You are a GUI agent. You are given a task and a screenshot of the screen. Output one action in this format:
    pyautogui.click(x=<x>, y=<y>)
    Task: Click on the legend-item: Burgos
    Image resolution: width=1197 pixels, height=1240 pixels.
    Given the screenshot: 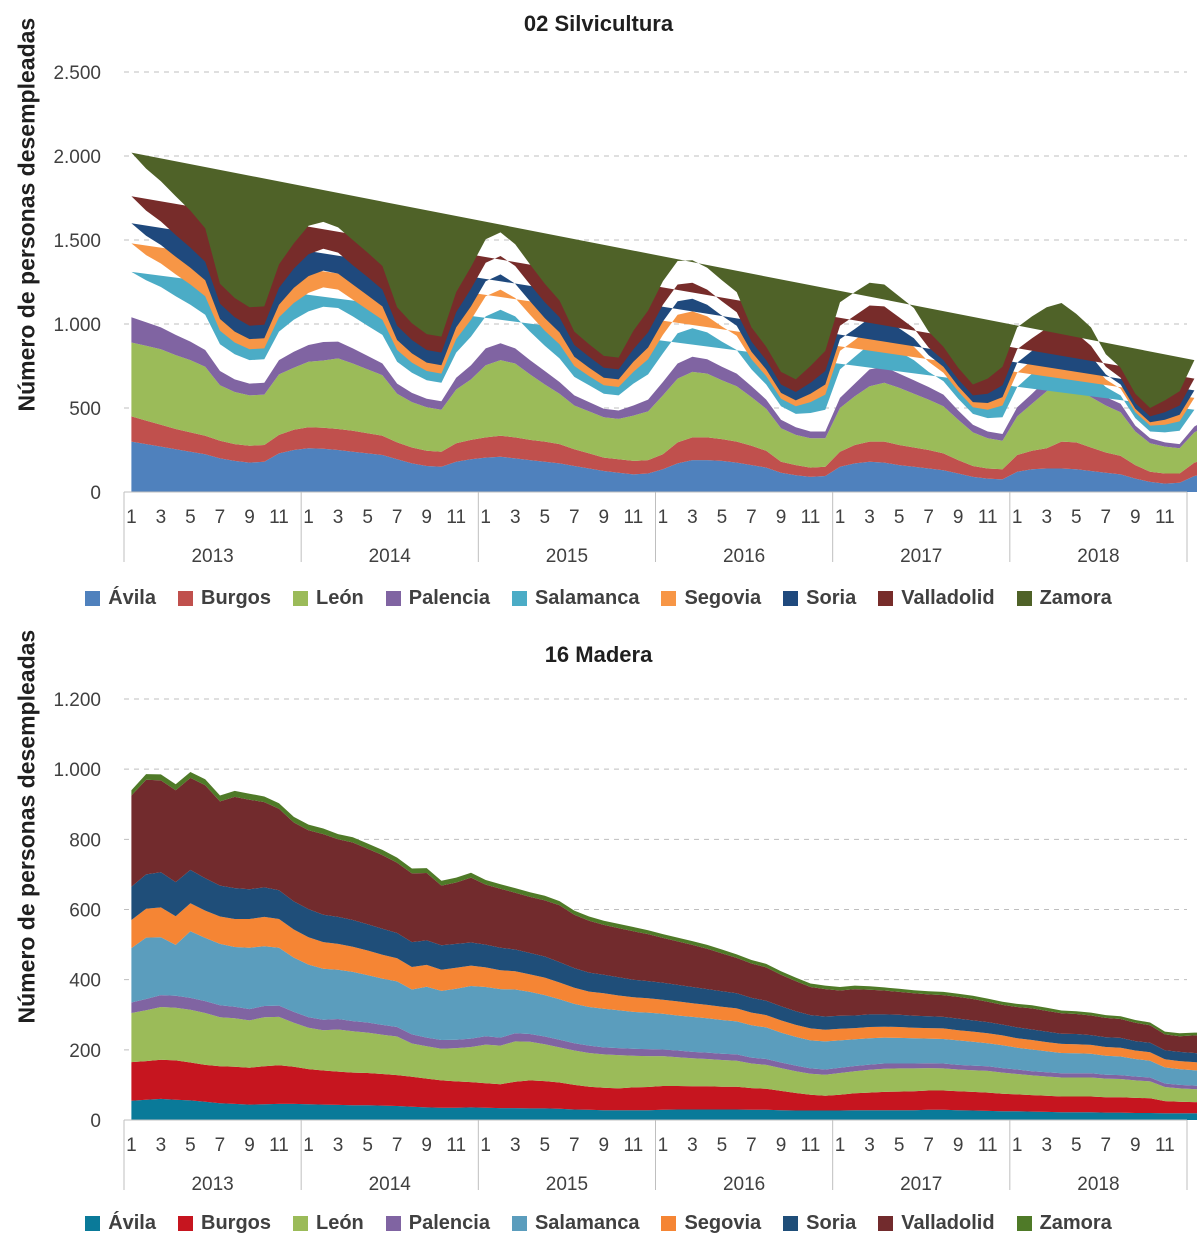 What is the action you would take?
    pyautogui.click(x=224, y=1223)
    